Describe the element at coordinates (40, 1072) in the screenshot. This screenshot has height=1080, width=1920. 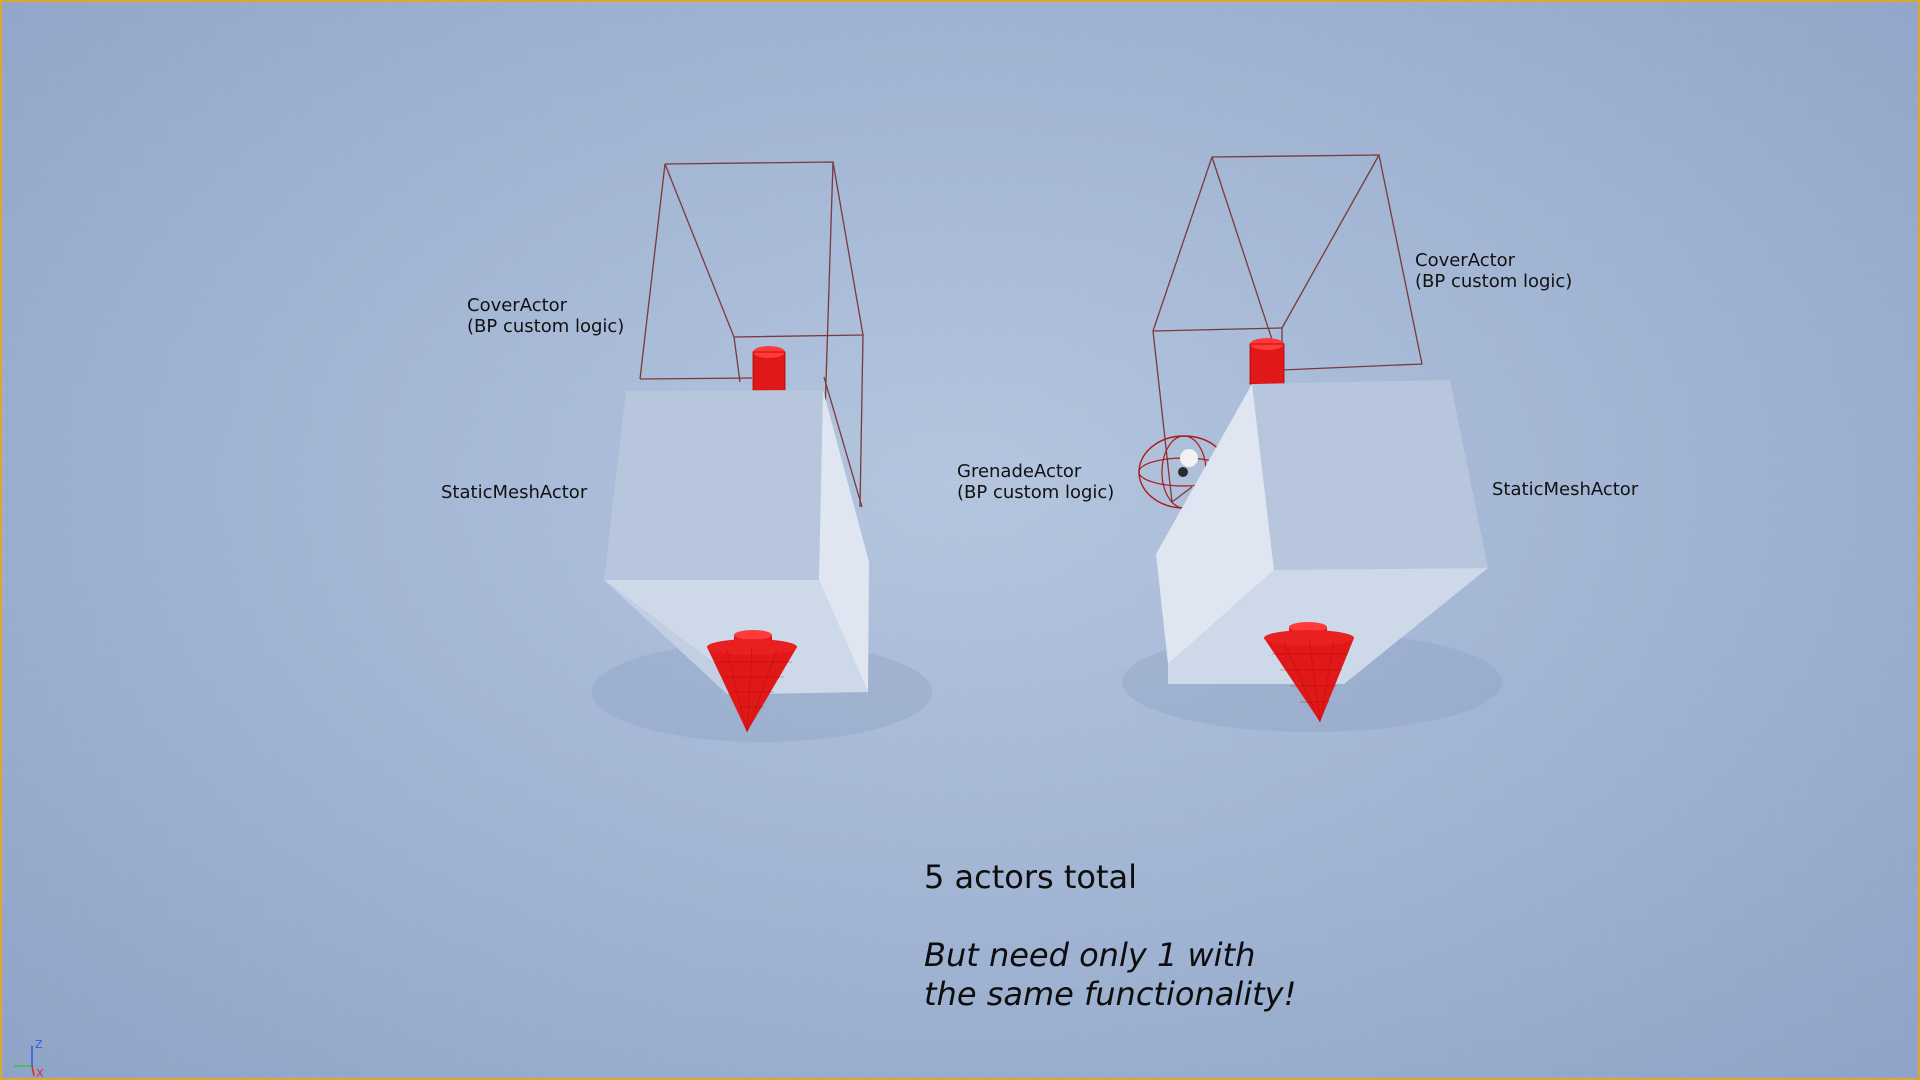
I see `axis-x-label: X` at that location.